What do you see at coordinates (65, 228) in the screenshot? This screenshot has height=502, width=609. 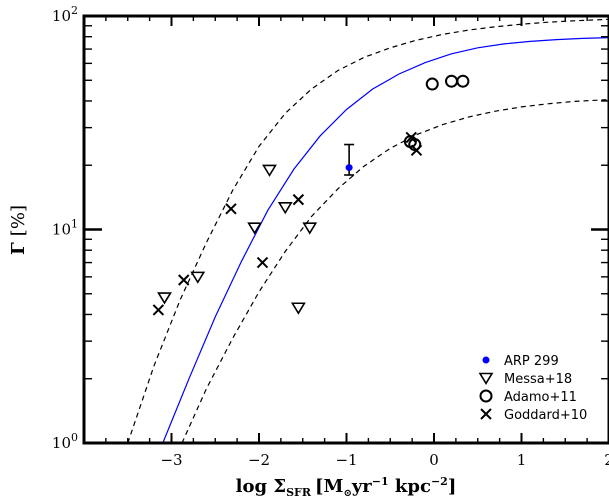 I see `y-tick-label: 10¹` at bounding box center [65, 228].